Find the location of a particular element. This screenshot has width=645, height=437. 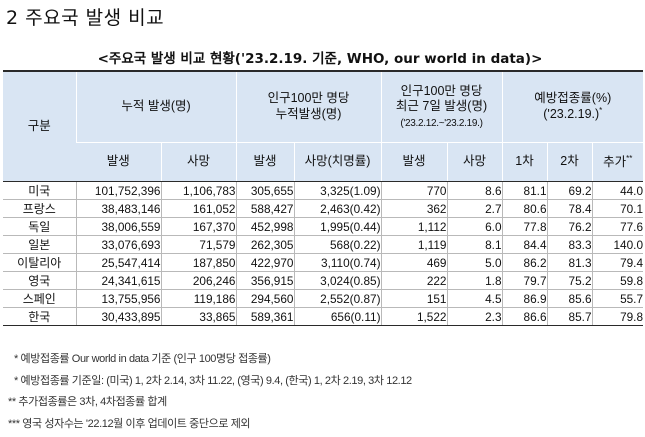

header-recent-line1: 인구100만 명당 is located at coordinates (441, 90).